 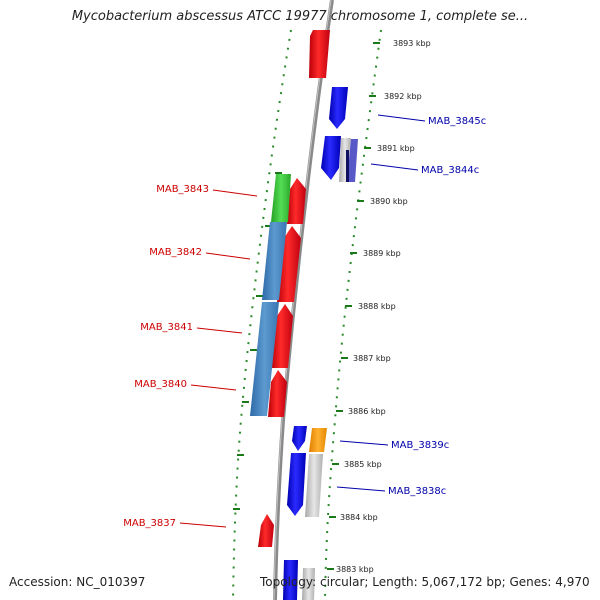 I want to click on gene-feature-green, so click(x=281, y=198).